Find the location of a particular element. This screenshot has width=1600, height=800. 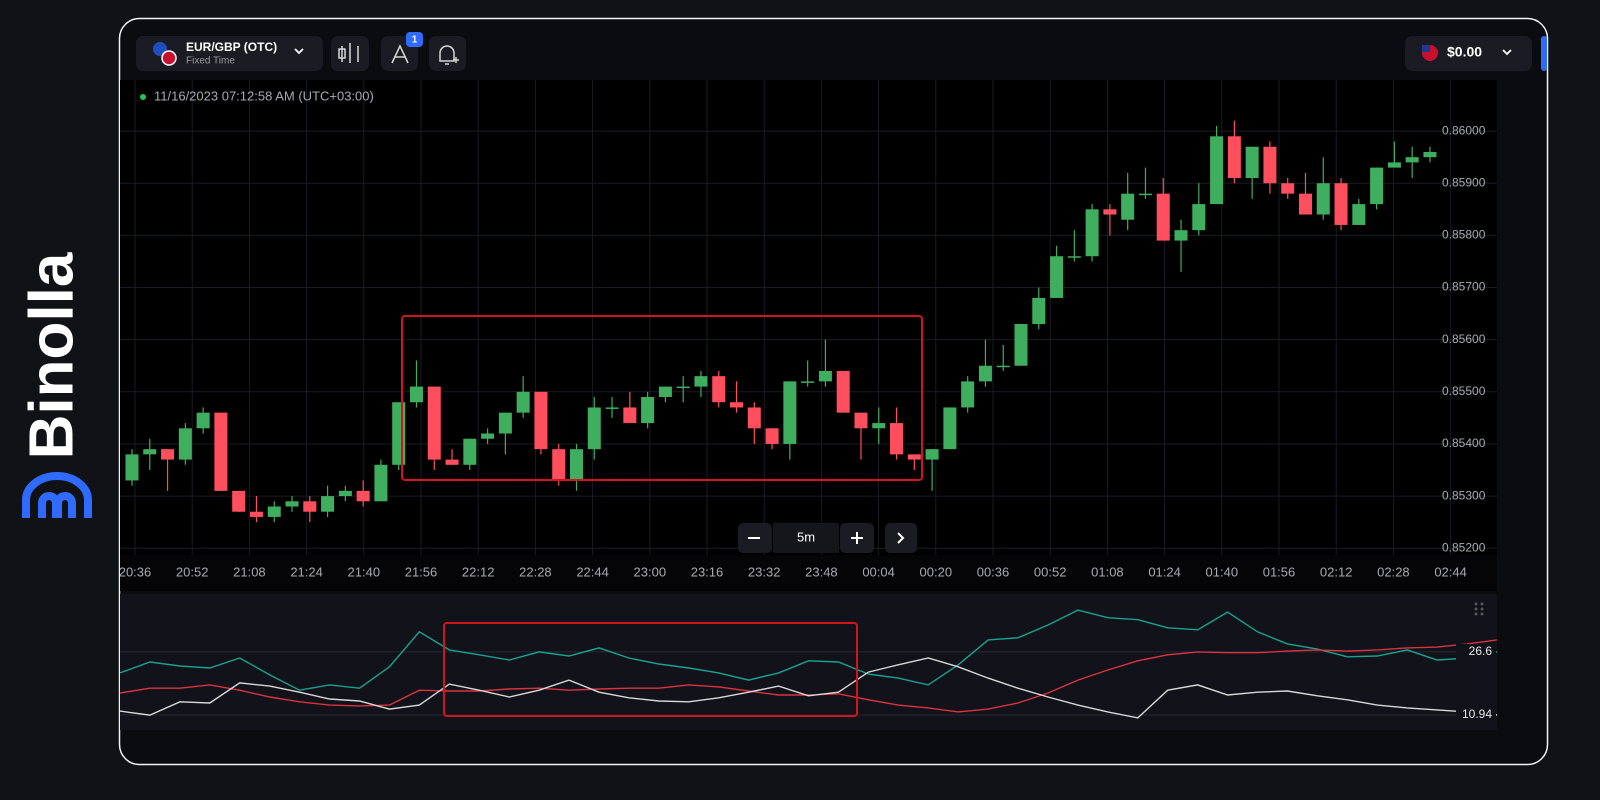

y-tick-label: 0.85400 is located at coordinates (1464, 443).